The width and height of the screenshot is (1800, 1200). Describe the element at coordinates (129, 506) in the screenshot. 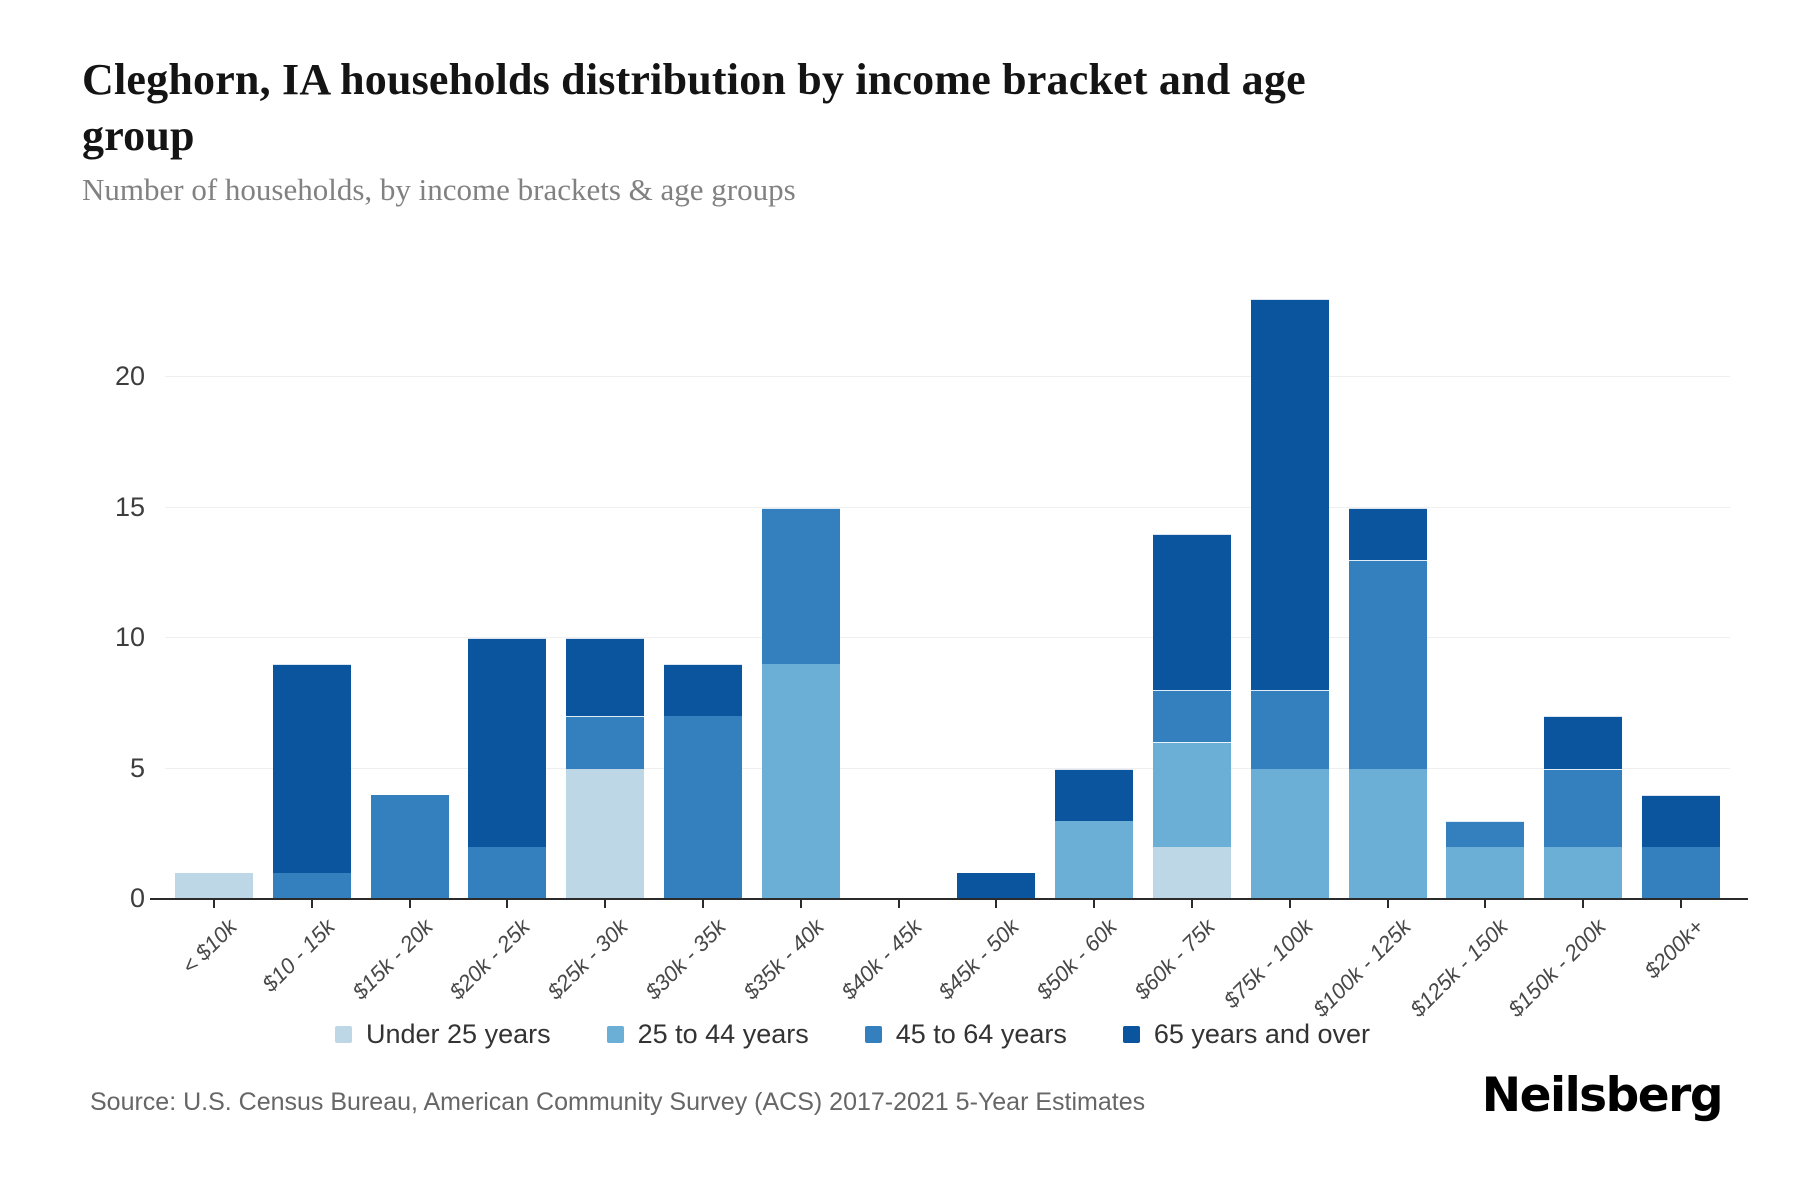

I see `y-tick-label-15: 15` at that location.